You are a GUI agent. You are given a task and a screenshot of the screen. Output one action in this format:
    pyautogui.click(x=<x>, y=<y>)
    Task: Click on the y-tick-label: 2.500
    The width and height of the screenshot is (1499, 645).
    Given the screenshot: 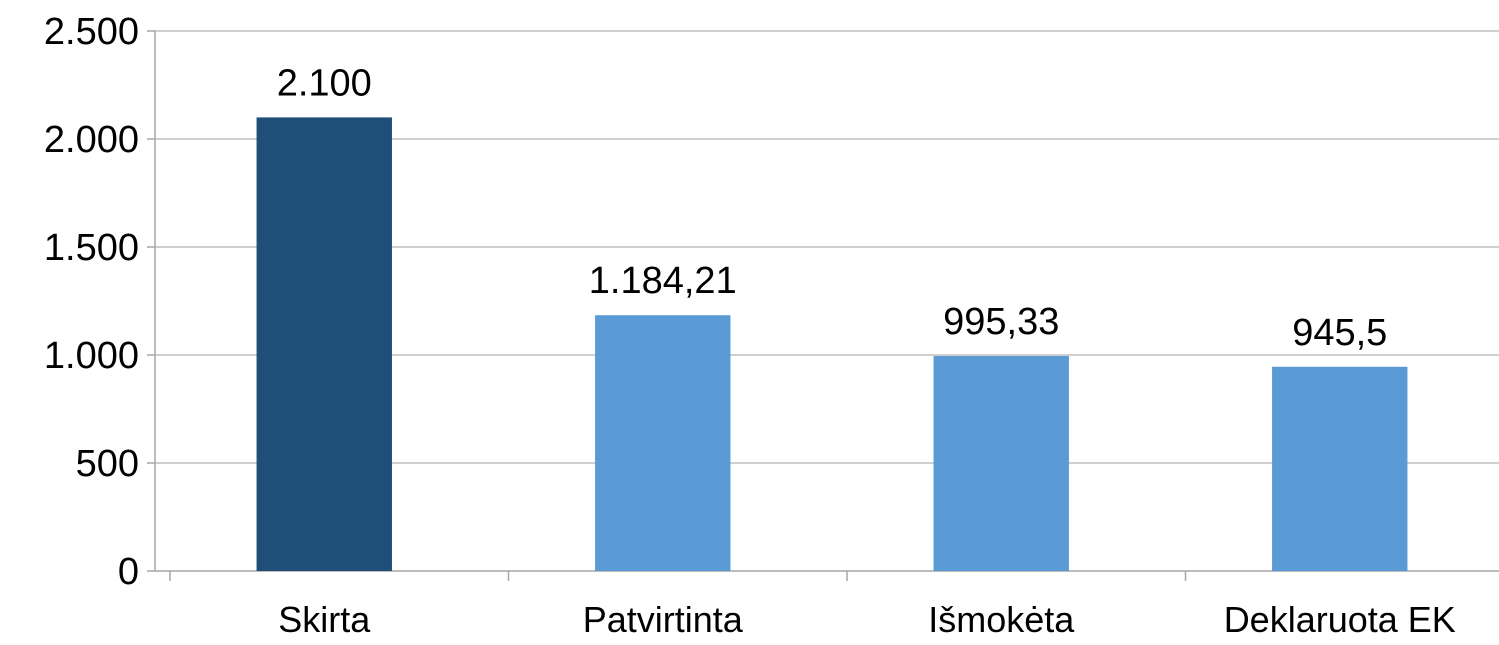 What is the action you would take?
    pyautogui.click(x=91, y=32)
    